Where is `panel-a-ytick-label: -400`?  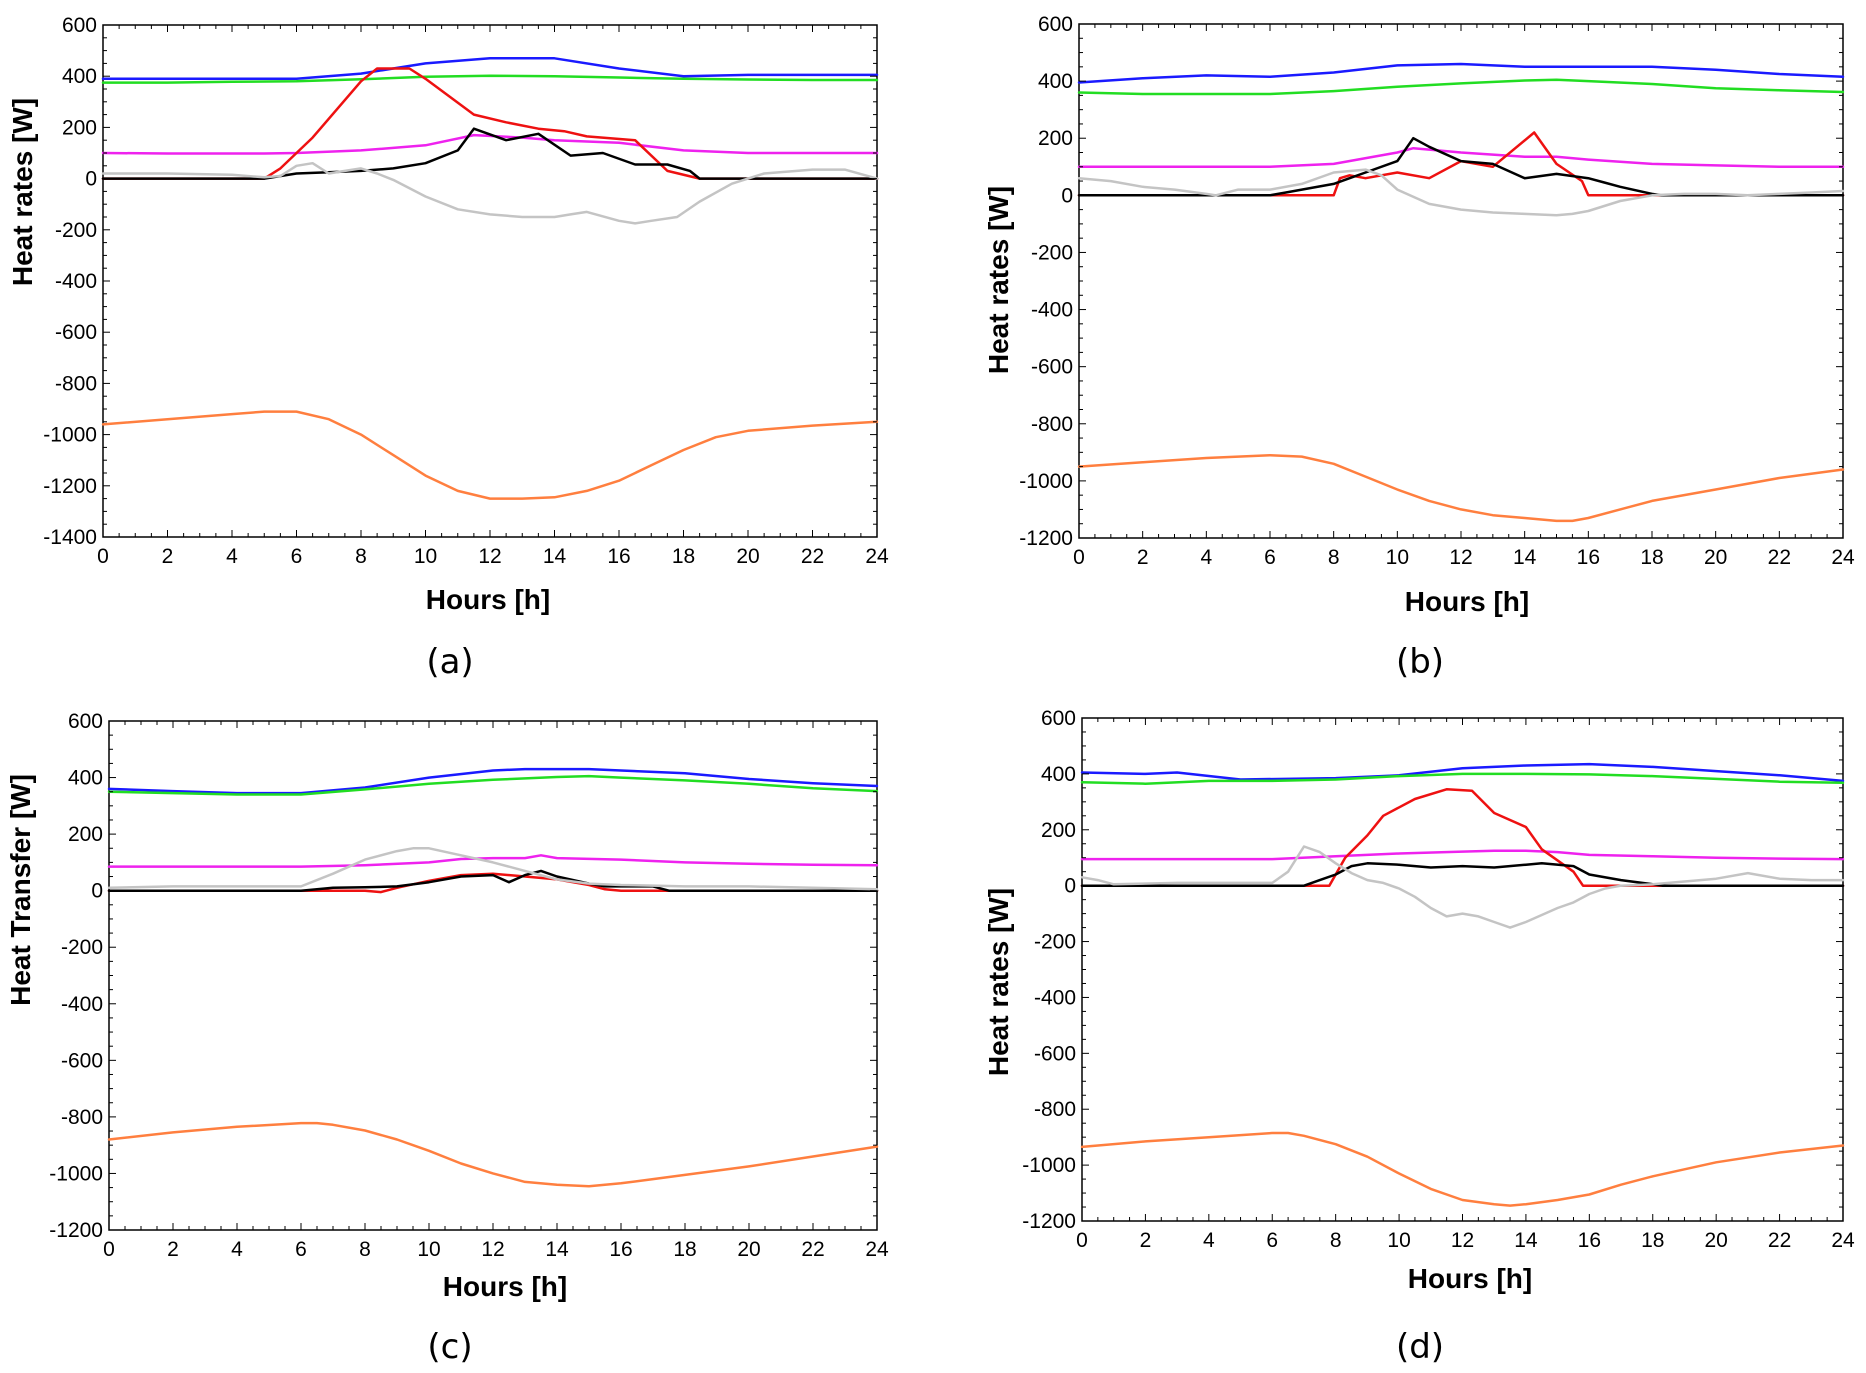
panel-a-ytick-label: -400 is located at coordinates (76, 281).